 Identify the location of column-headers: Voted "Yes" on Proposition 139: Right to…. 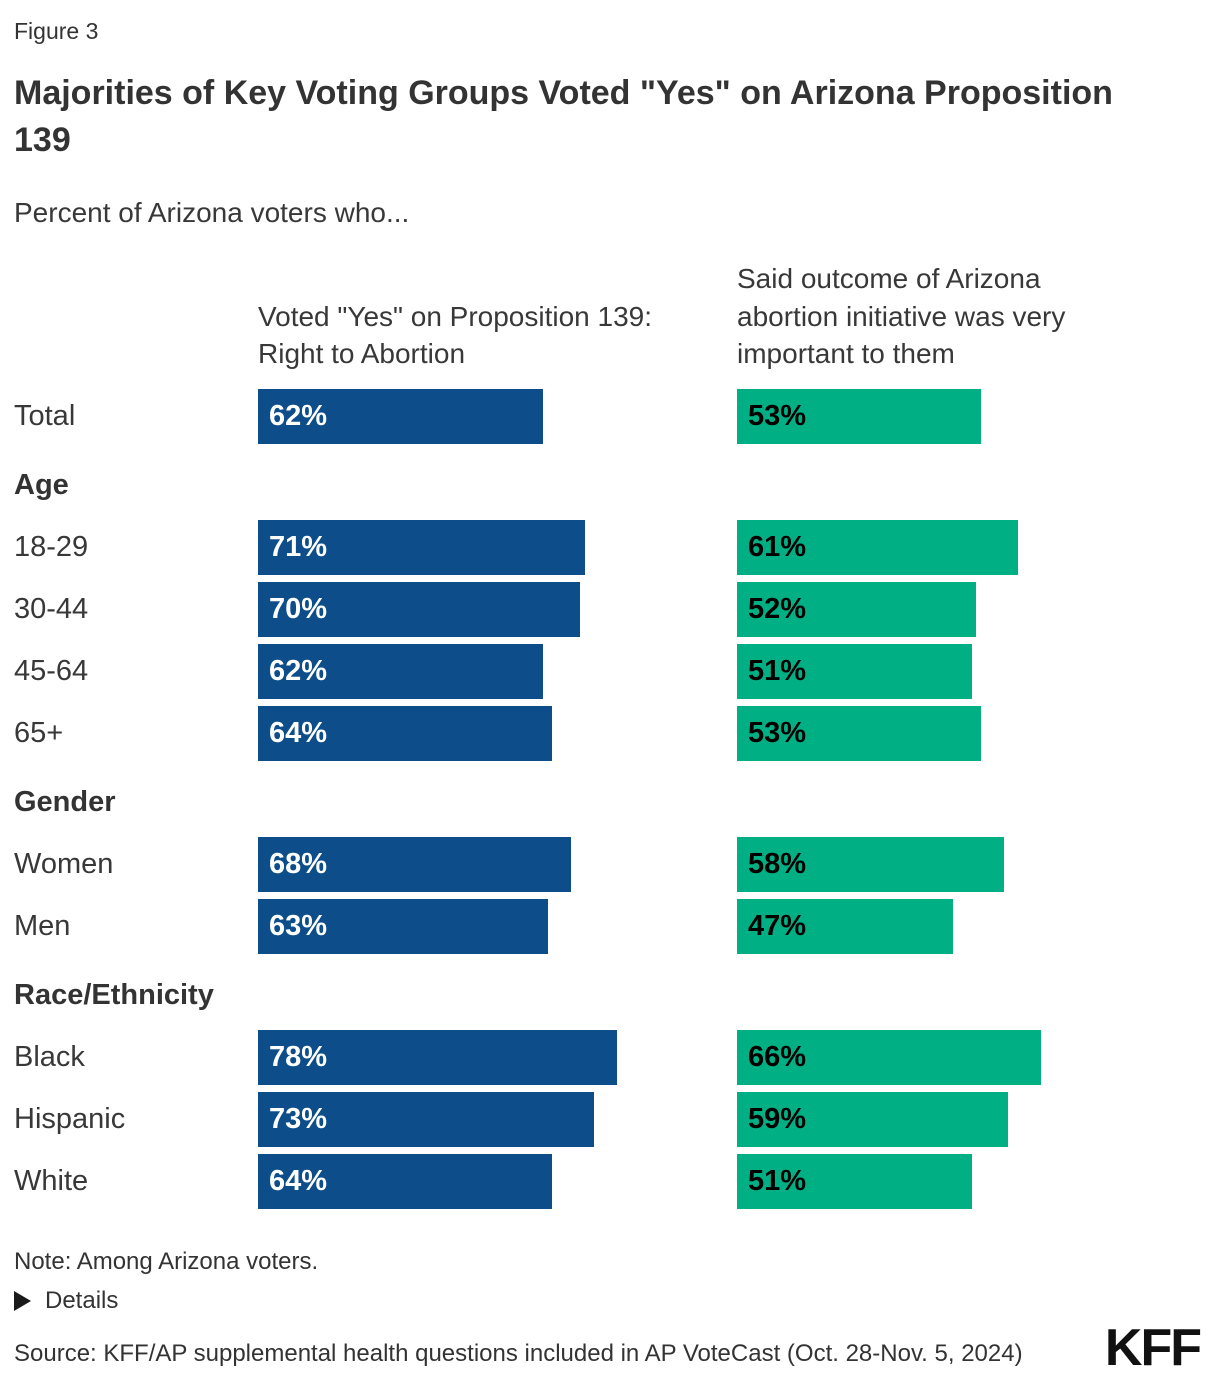
(607, 310).